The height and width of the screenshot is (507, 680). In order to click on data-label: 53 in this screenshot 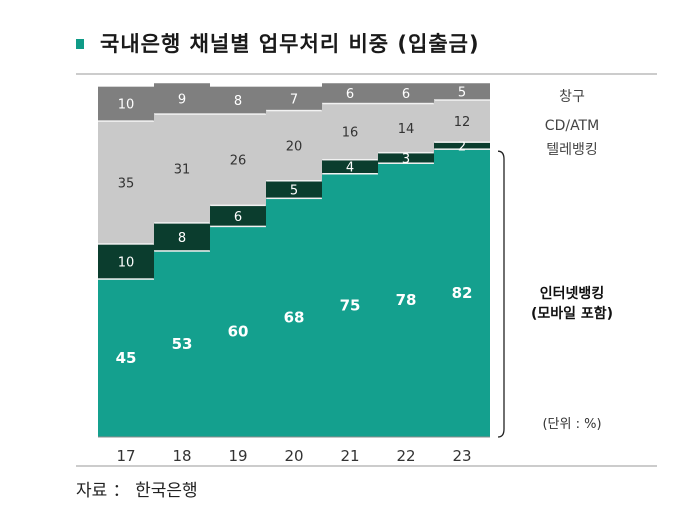, I will do `click(182, 344)`.